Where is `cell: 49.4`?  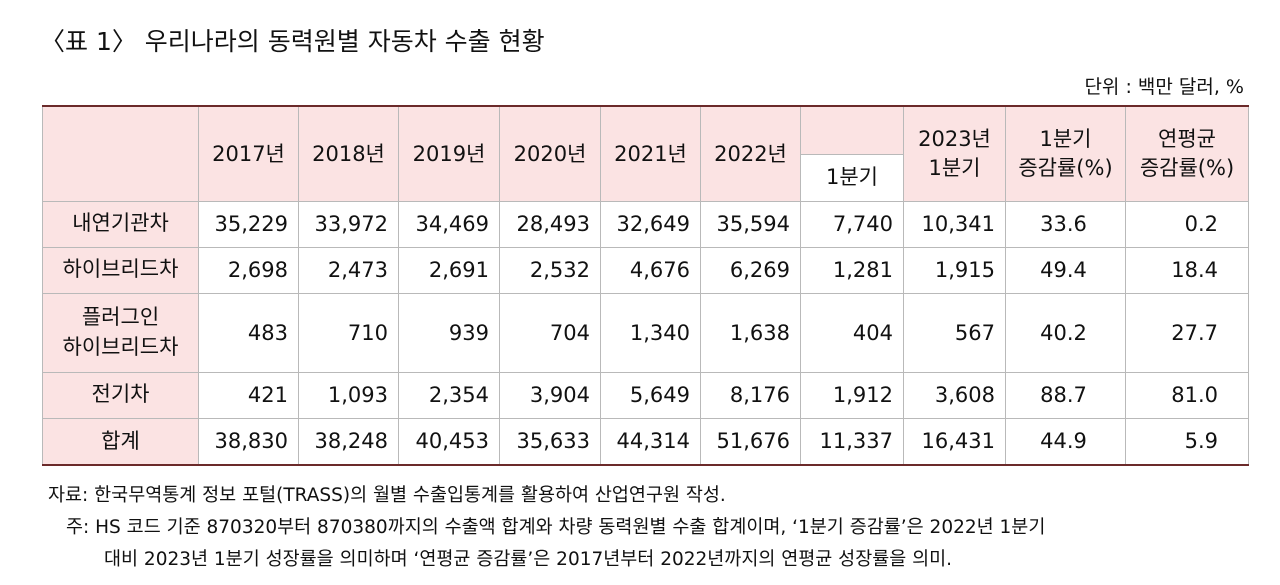
cell: 49.4 is located at coordinates (1065, 270).